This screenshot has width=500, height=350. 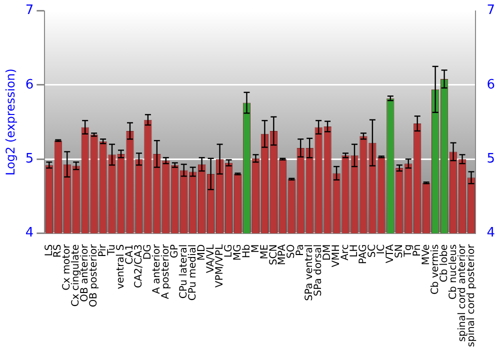 I want to click on x-tick-label: M, so click(x=256, y=248).